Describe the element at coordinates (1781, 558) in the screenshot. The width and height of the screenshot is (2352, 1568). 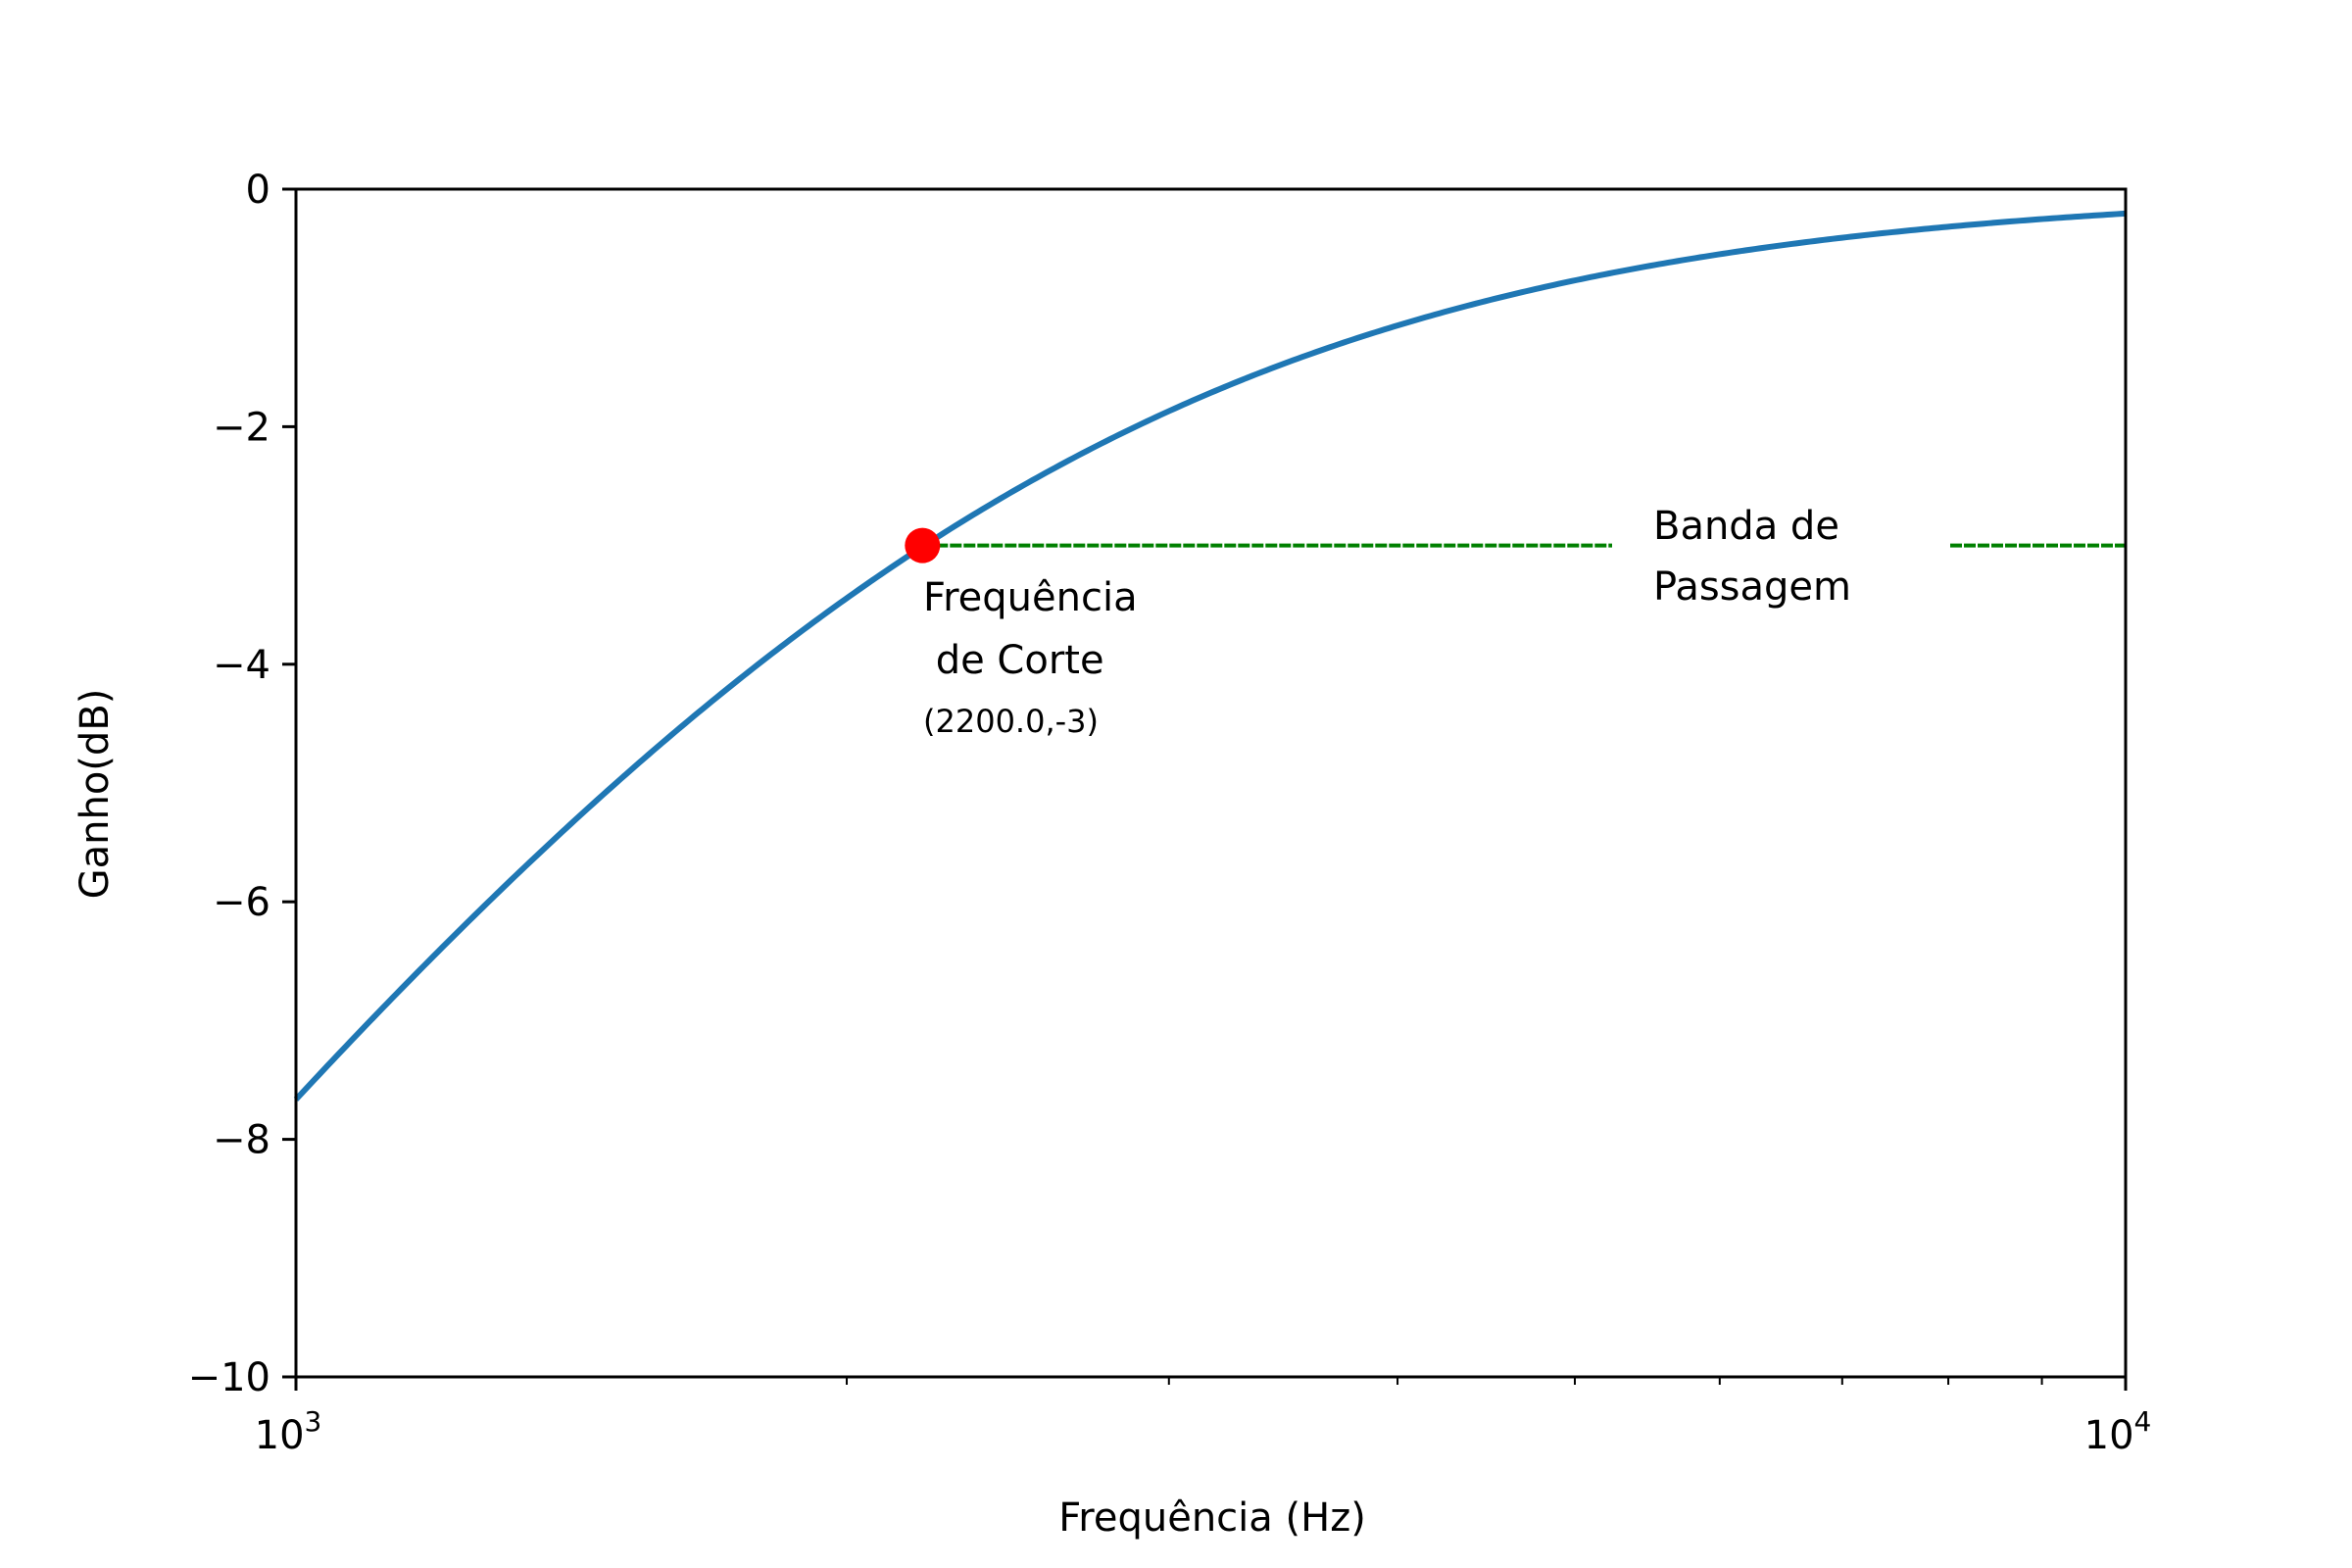
I see `passband-label-background` at that location.